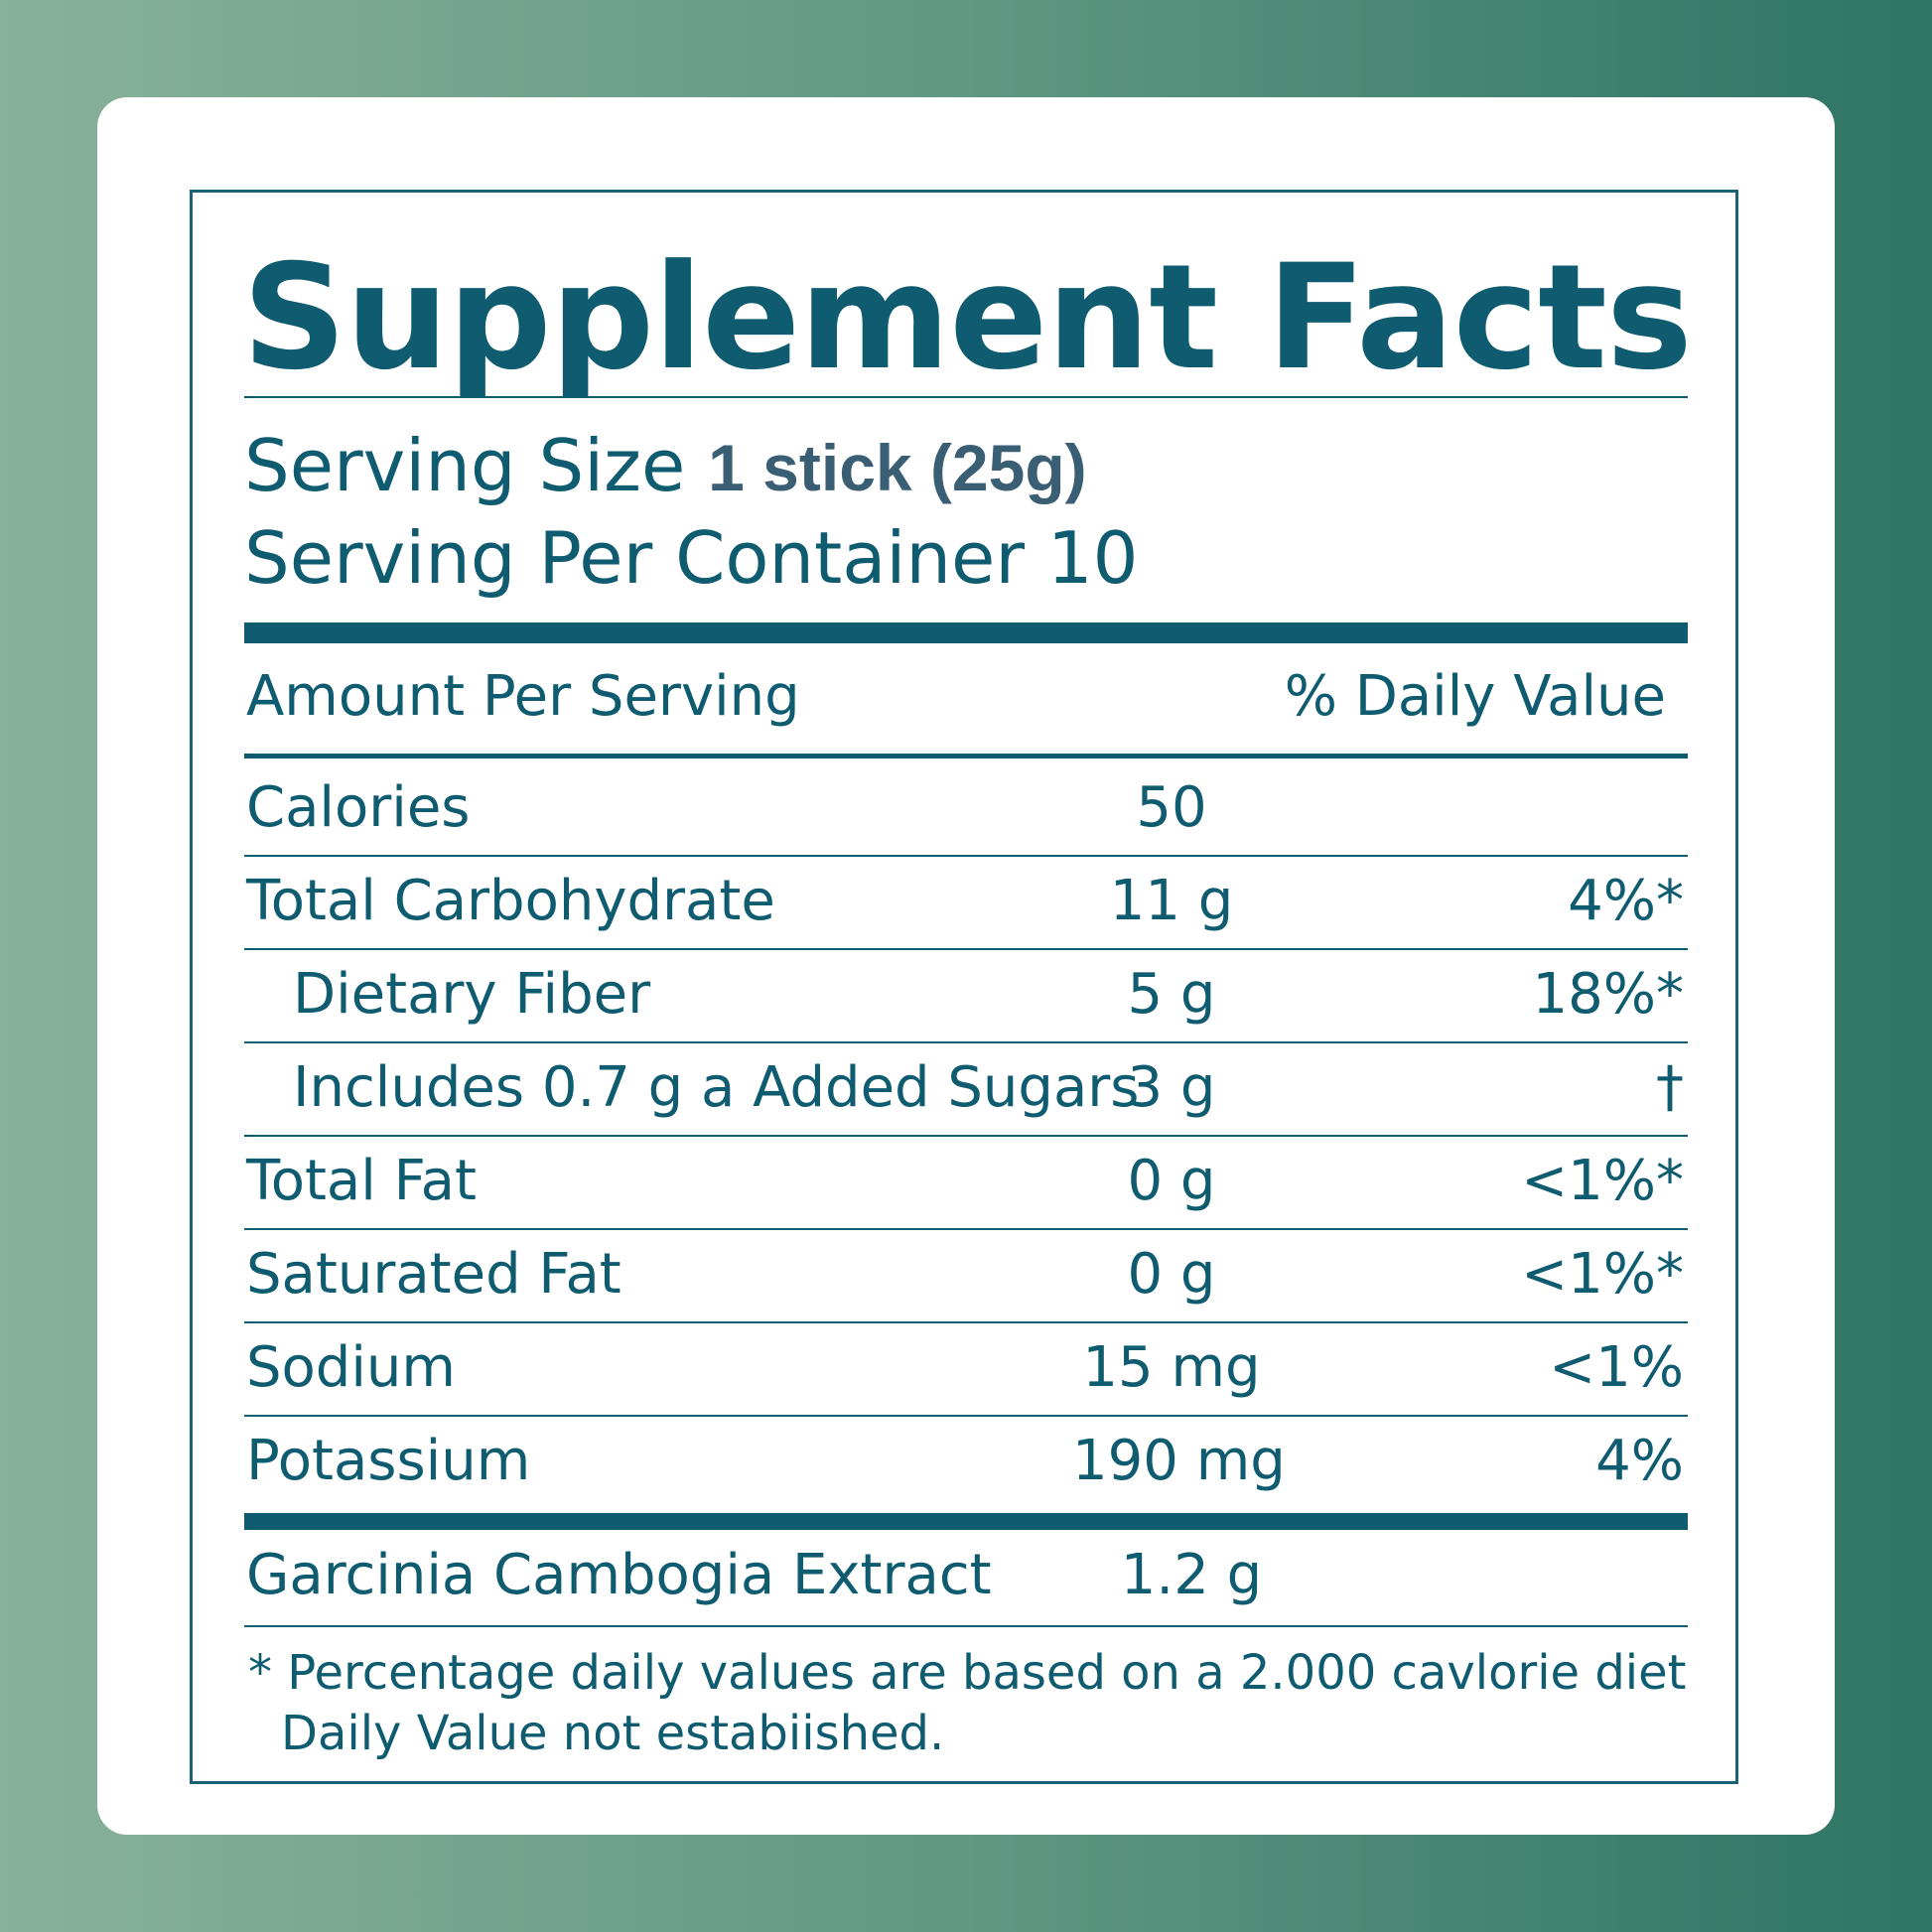 Image resolution: width=1932 pixels, height=1932 pixels. Describe the element at coordinates (1640, 1461) in the screenshot. I see `nutrient-daily-value: 4%` at that location.